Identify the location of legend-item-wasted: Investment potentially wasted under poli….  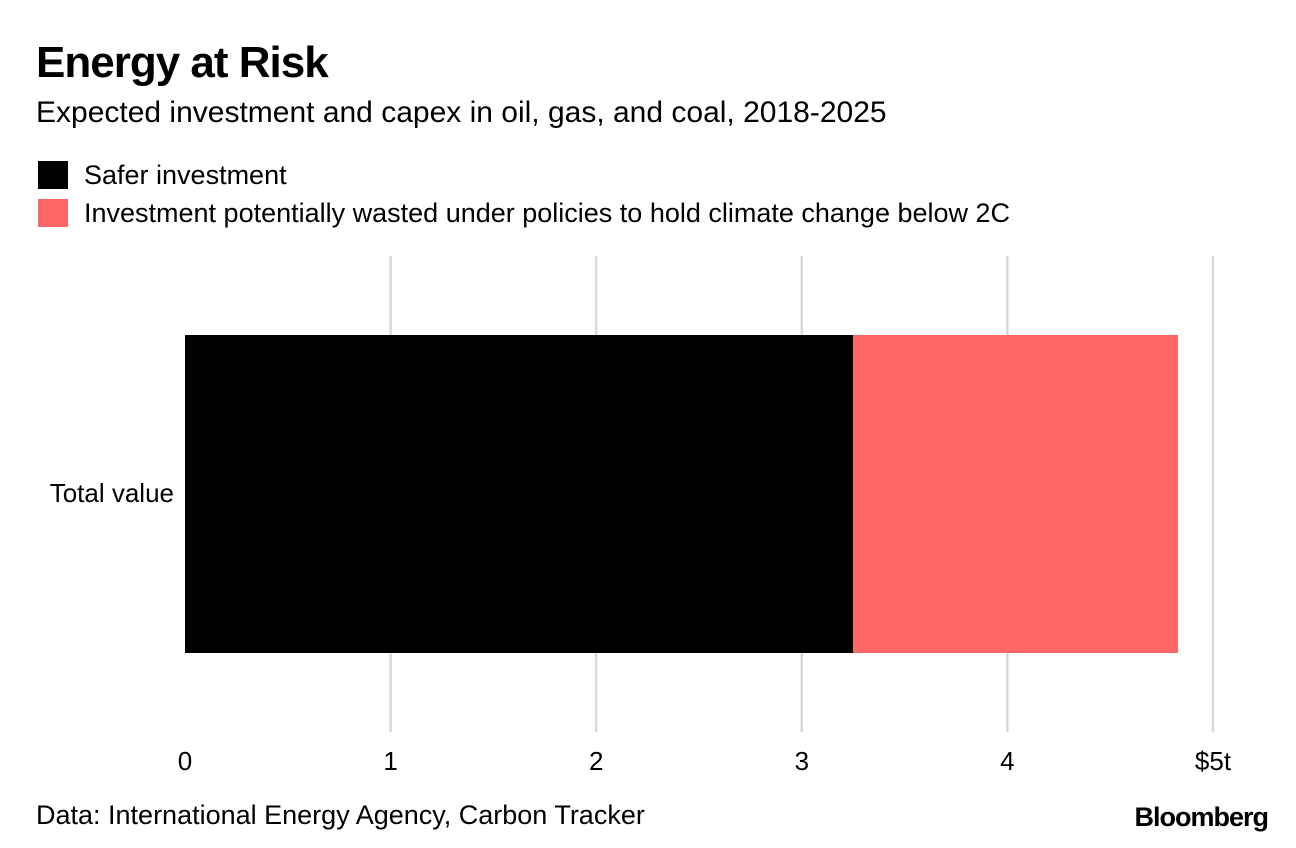
(524, 213).